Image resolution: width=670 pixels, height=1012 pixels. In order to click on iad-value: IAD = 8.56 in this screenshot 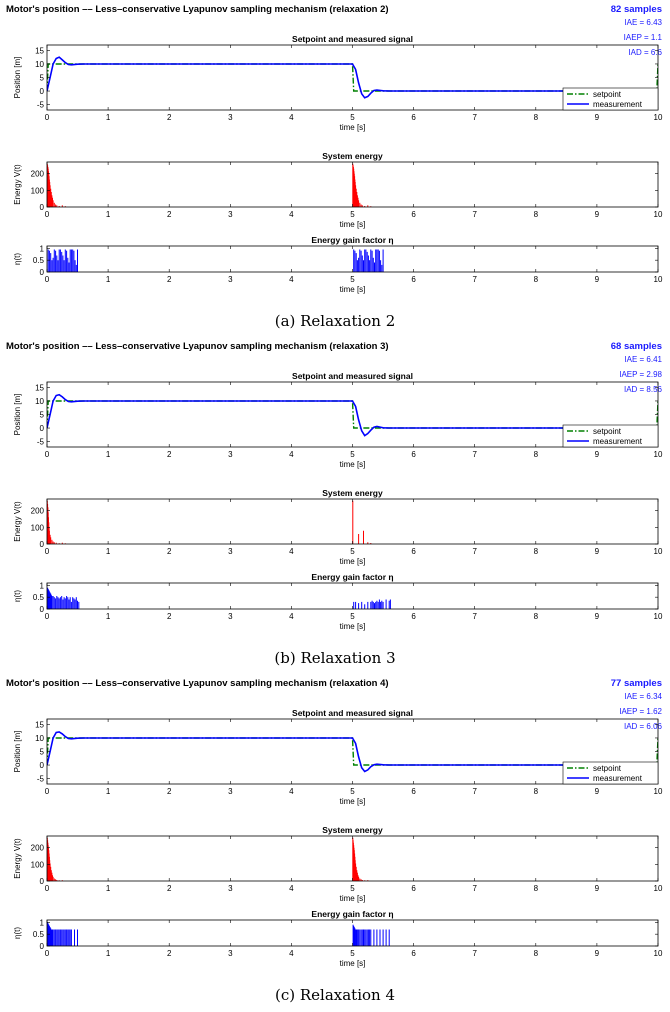, I will do `click(643, 389)`.